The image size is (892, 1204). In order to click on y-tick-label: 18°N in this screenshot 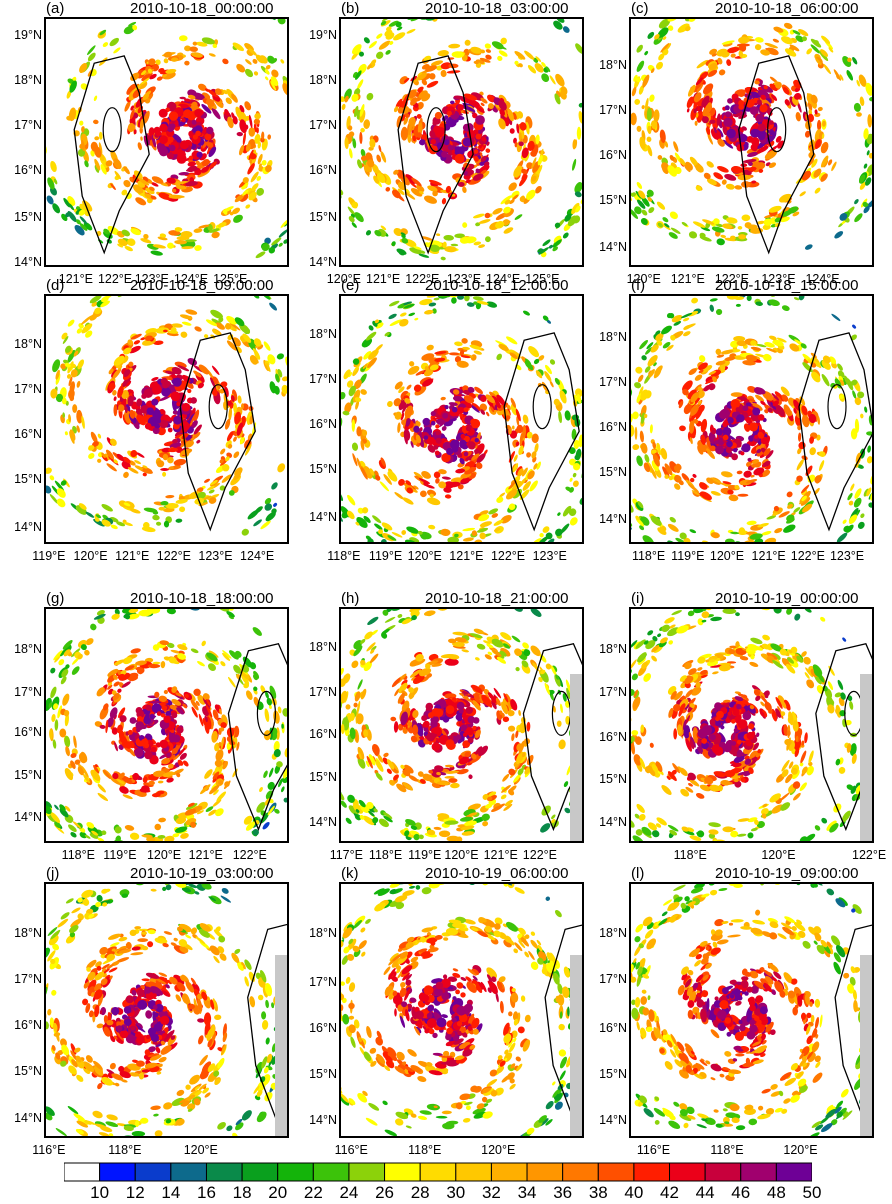, I will do `click(28, 344)`.